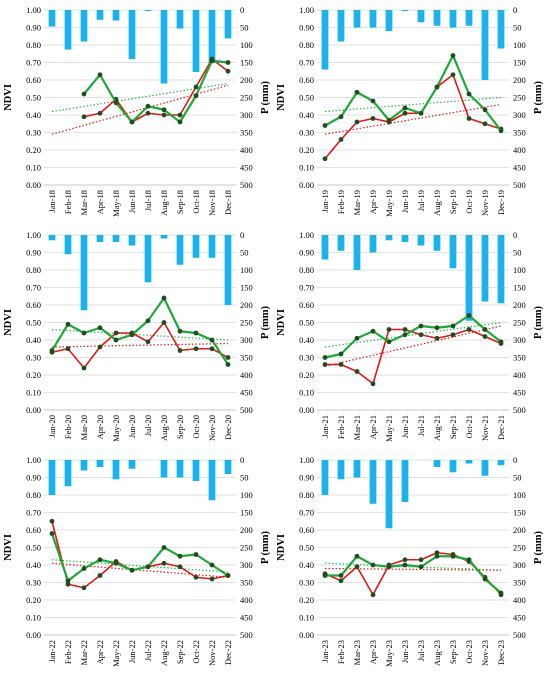 The image size is (550, 681). I want to click on y2-tick-label: 500, so click(246, 185).